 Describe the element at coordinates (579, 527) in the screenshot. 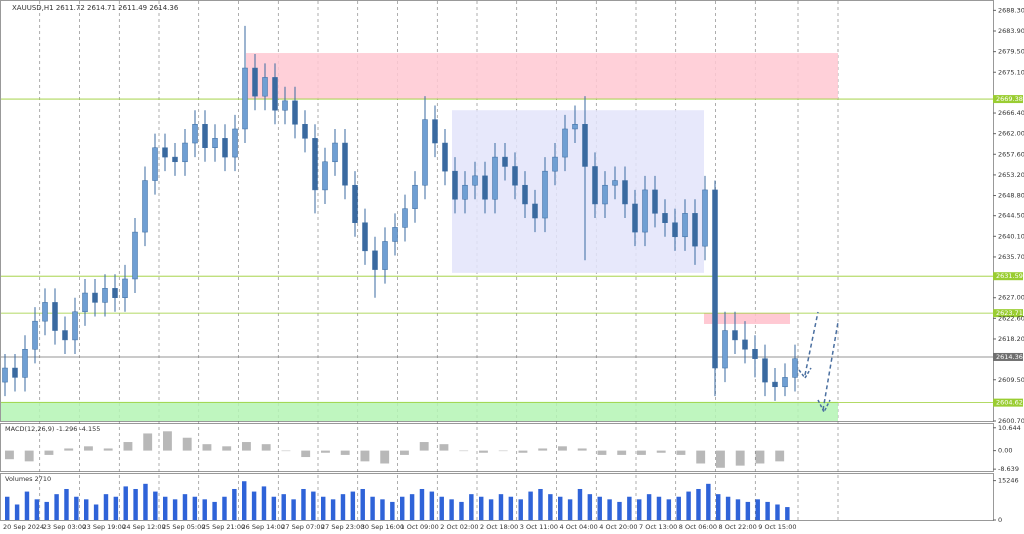

I see `x-tick-label: 4 Oct 04:00` at that location.